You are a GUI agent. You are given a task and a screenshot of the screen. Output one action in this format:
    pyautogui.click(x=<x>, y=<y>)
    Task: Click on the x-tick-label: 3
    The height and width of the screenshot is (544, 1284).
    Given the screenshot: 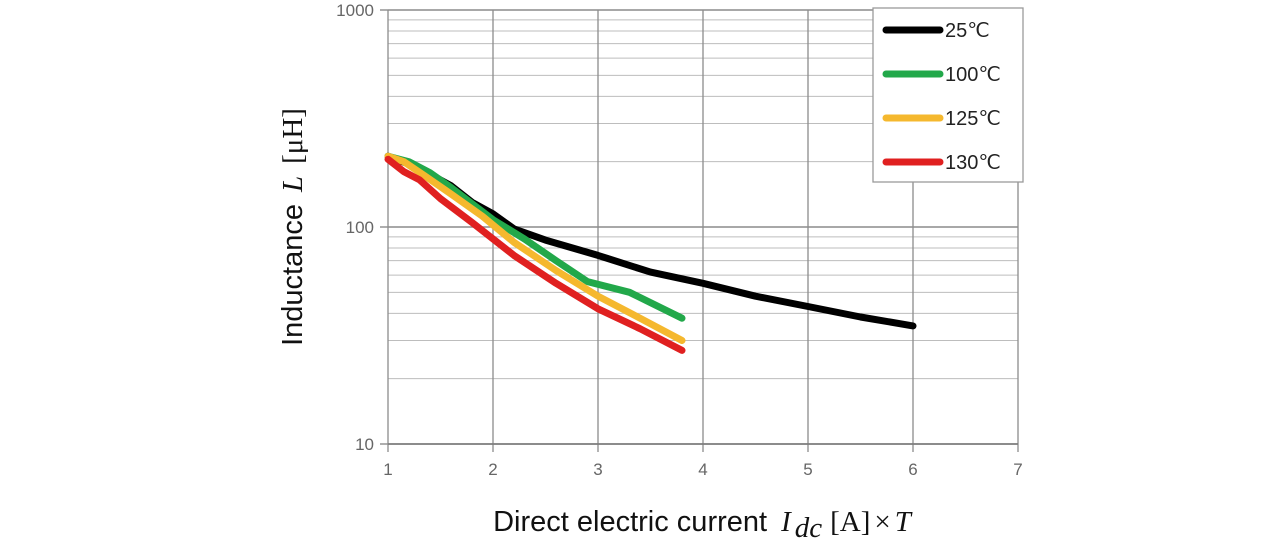 What is the action you would take?
    pyautogui.click(x=597, y=469)
    